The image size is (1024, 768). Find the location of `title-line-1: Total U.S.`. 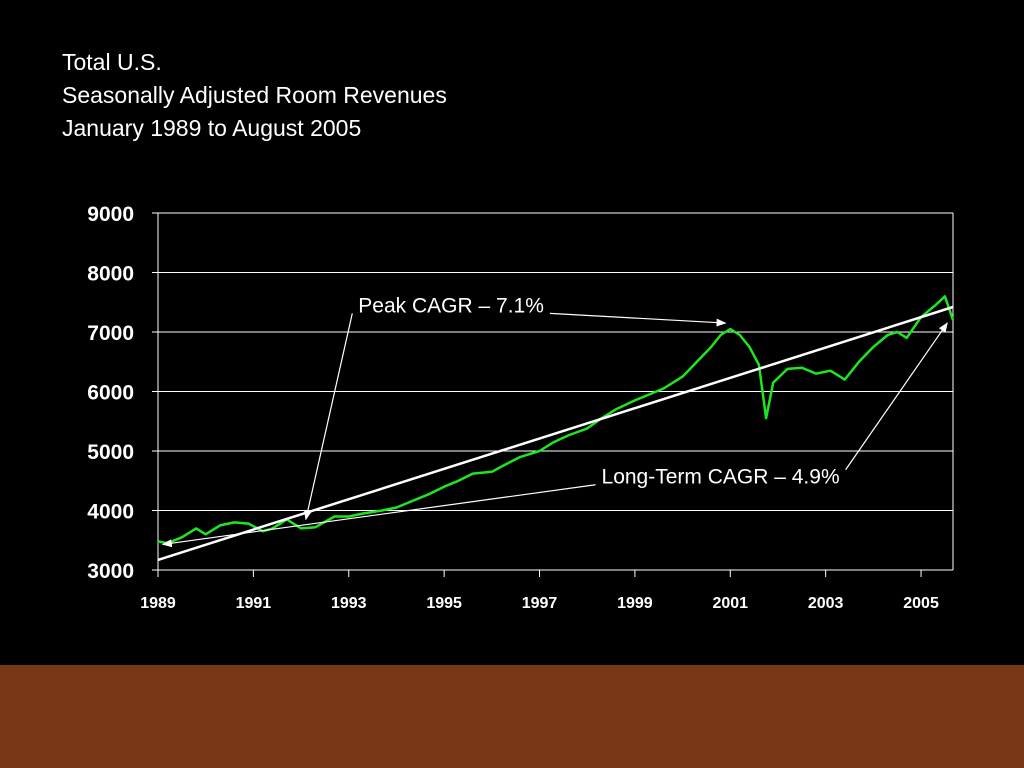

title-line-1: Total U.S. is located at coordinates (112, 62).